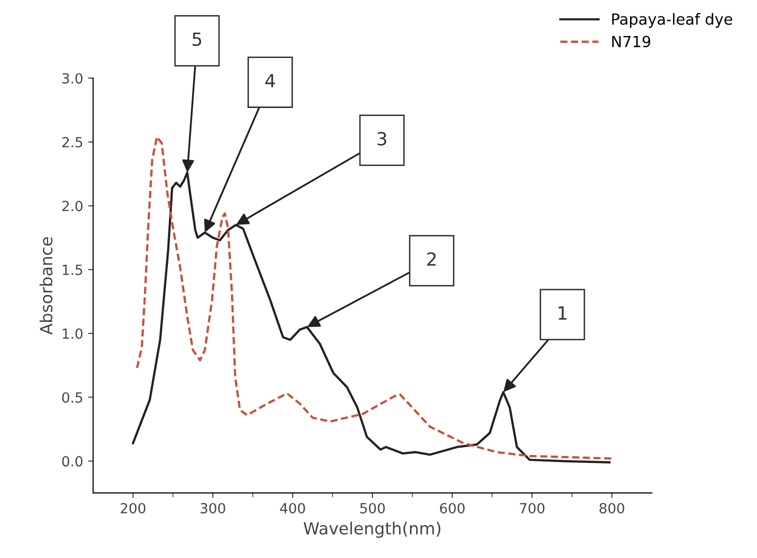 The width and height of the screenshot is (757, 558). Describe the element at coordinates (382, 139) in the screenshot. I see `annotation: 3` at that location.